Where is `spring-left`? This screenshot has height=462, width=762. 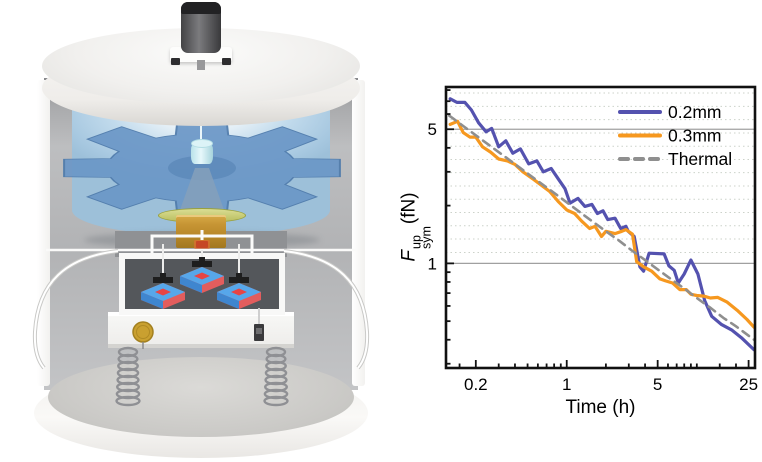
spring-left is located at coordinates (128, 376).